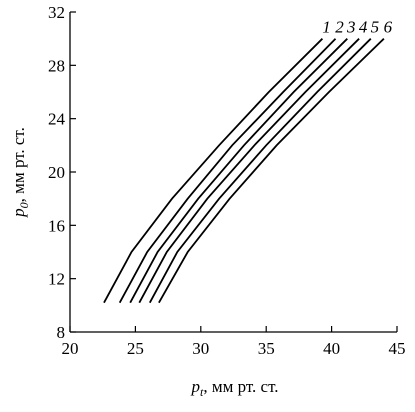 This screenshot has width=415, height=412. Describe the element at coordinates (61, 332) in the screenshot. I see `y-tick-label: 8` at that location.